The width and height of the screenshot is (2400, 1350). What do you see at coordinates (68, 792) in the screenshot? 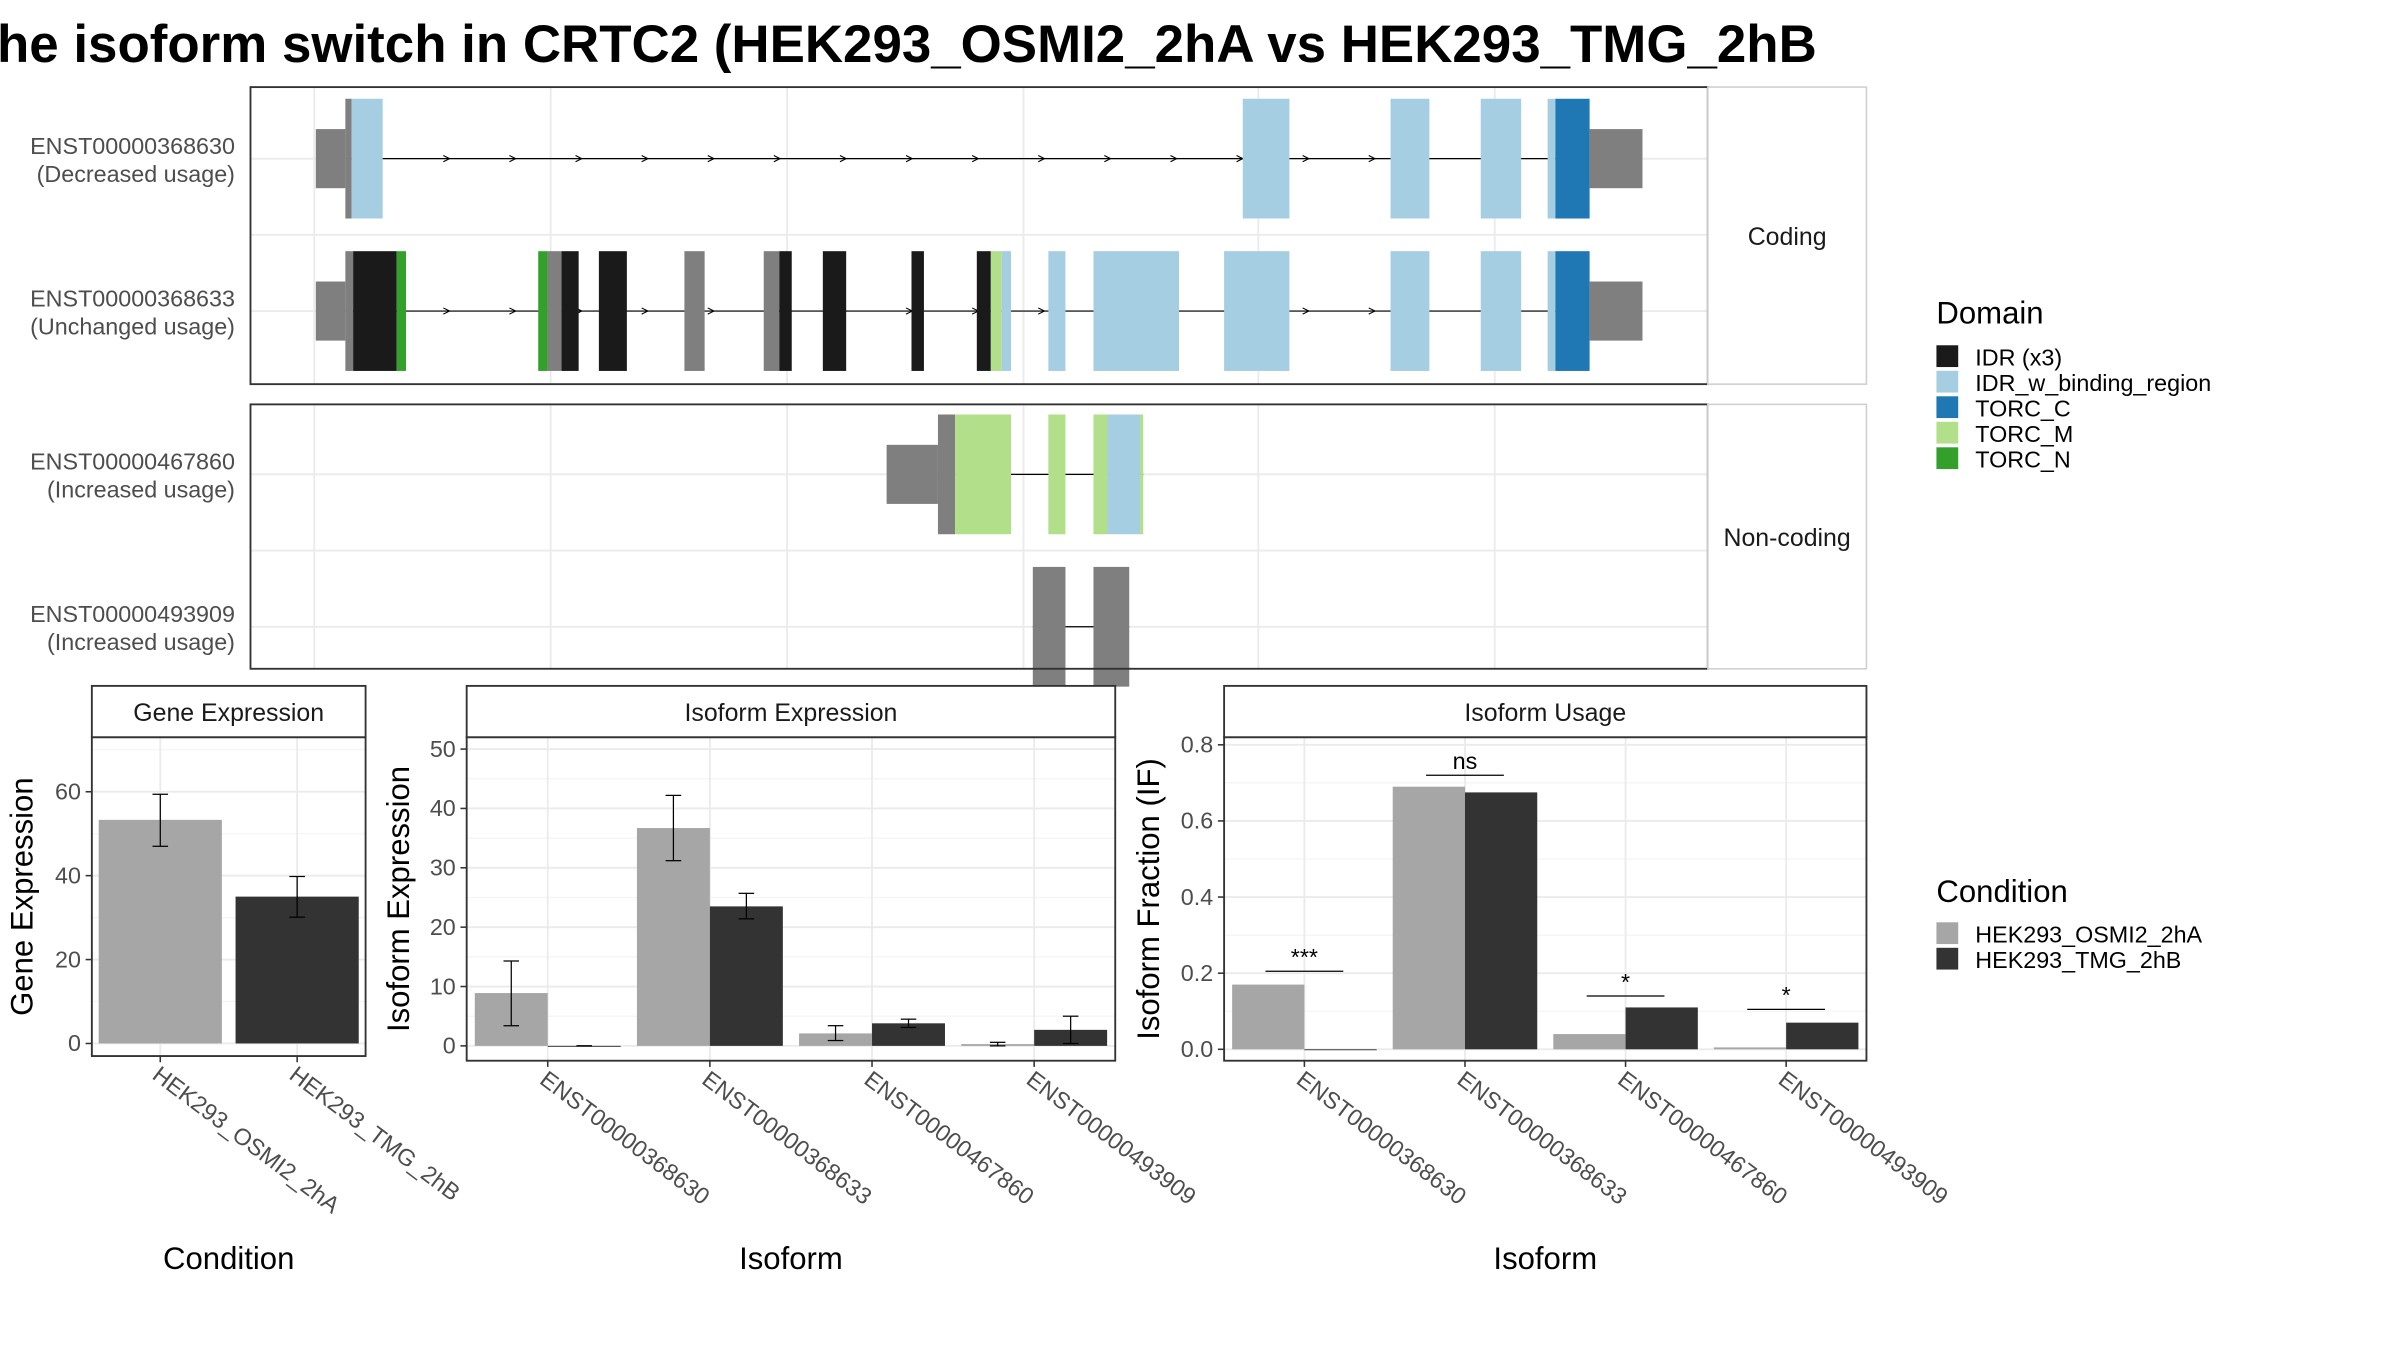
I see `y-tick-label: 60` at bounding box center [68, 792].